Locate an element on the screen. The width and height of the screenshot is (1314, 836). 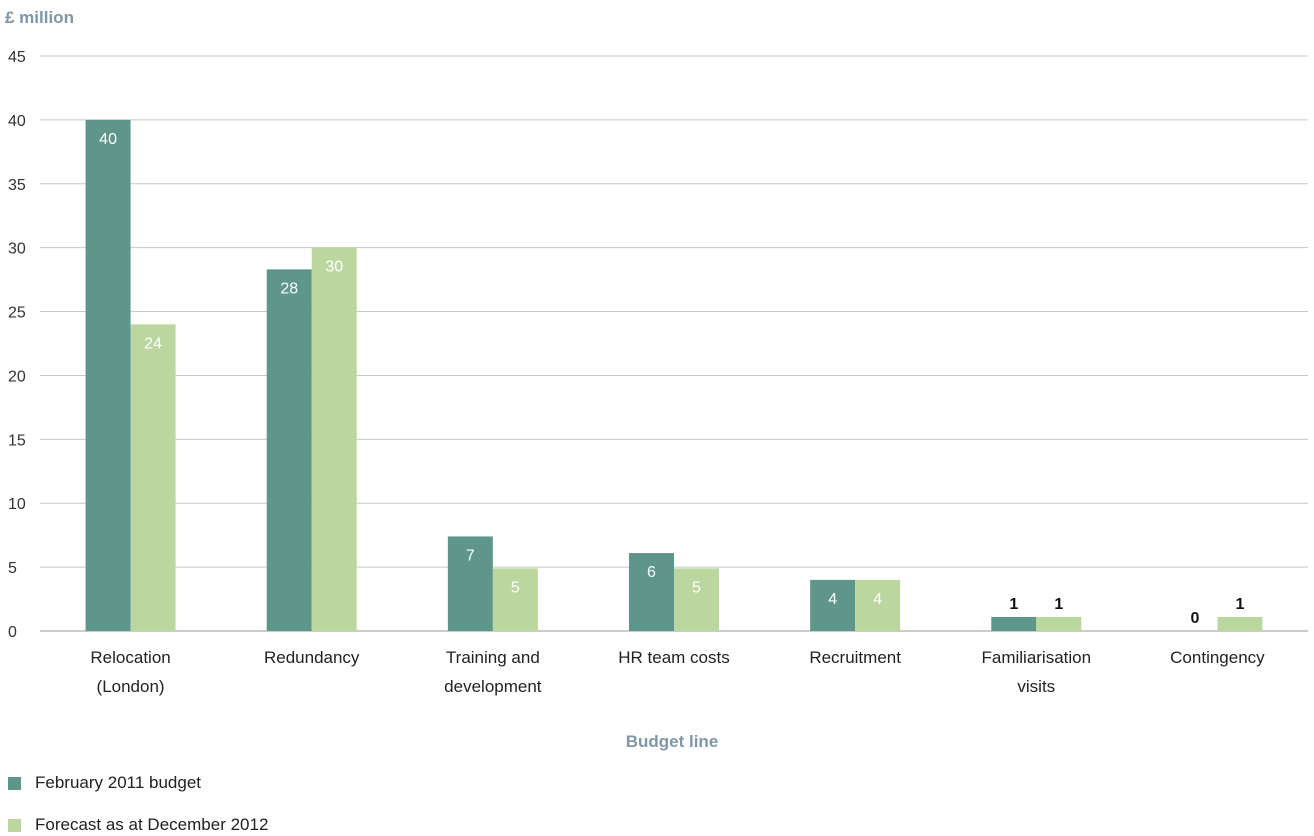
data-label: 28 is located at coordinates (289, 288).